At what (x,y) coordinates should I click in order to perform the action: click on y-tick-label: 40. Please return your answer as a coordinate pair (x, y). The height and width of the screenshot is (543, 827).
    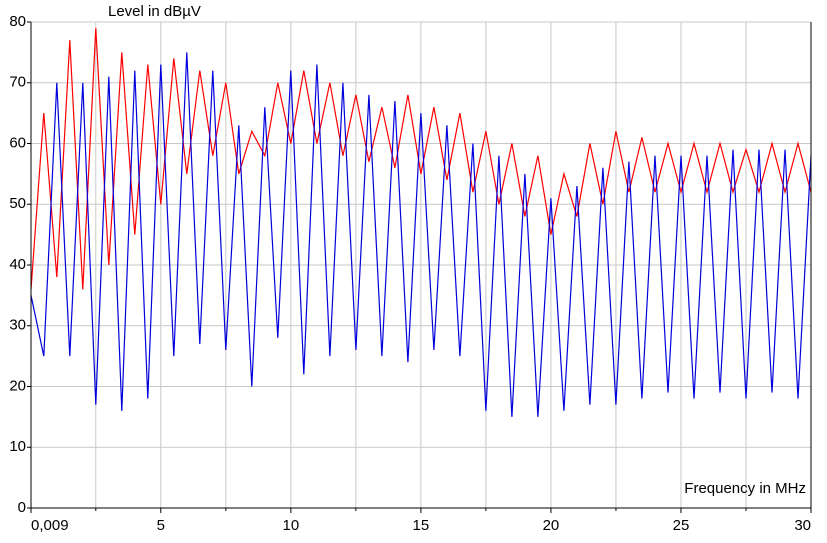
    Looking at the image, I should click on (17, 264).